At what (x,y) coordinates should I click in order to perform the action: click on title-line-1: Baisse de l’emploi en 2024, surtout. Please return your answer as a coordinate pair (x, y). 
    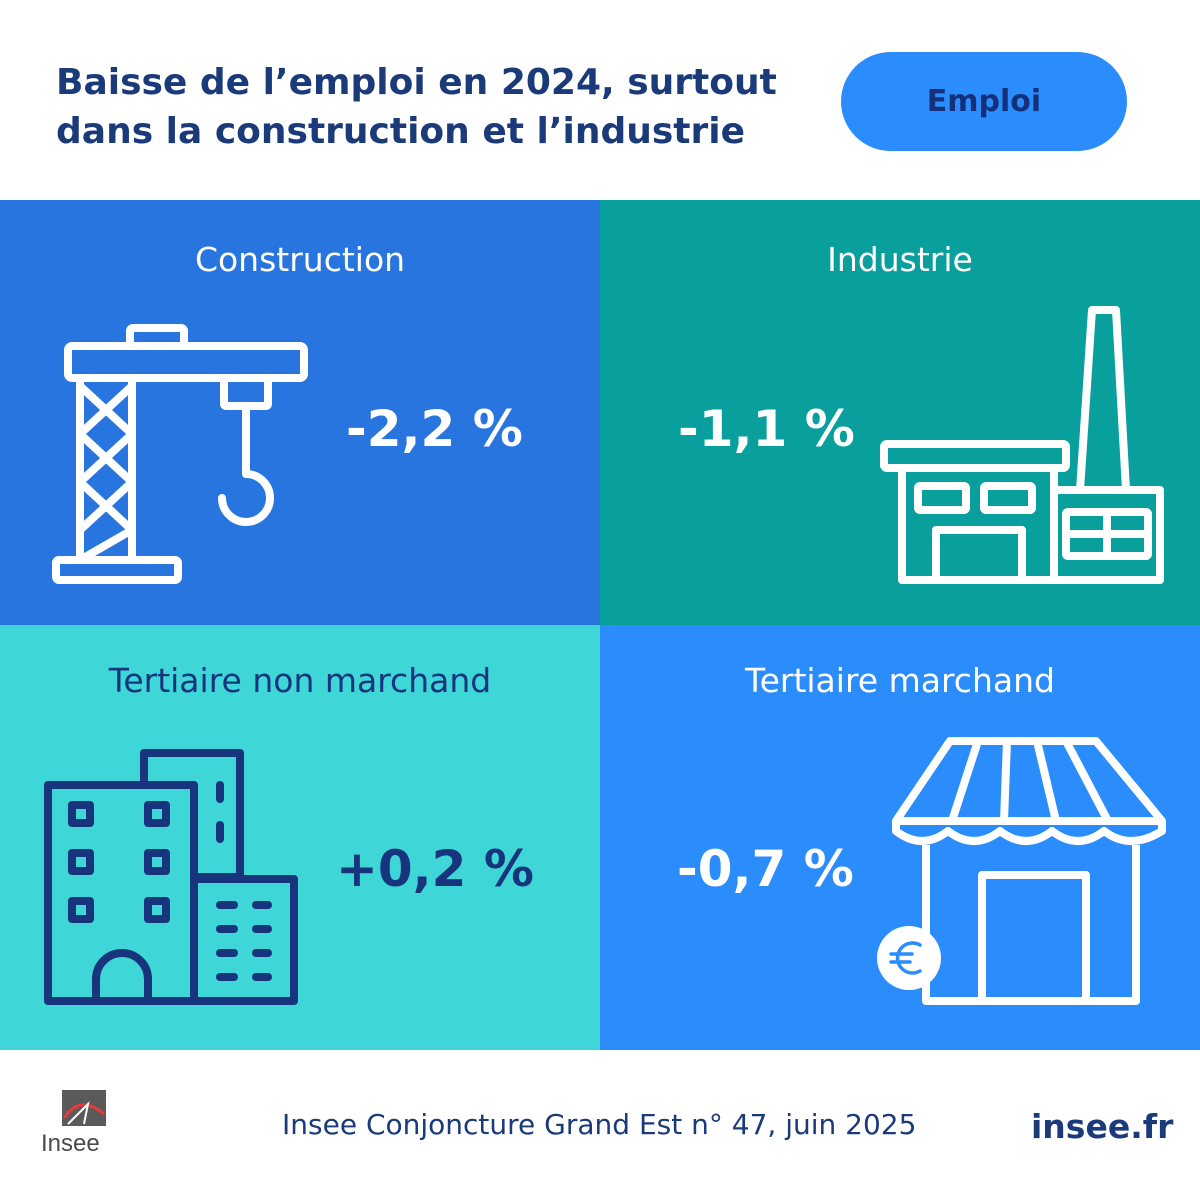
    Looking at the image, I should click on (416, 82).